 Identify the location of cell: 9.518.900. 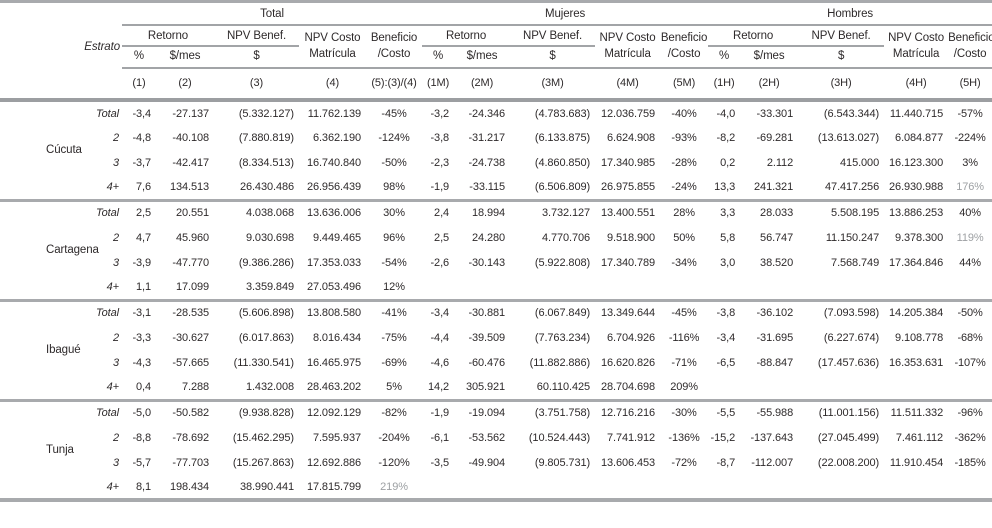
(631, 237).